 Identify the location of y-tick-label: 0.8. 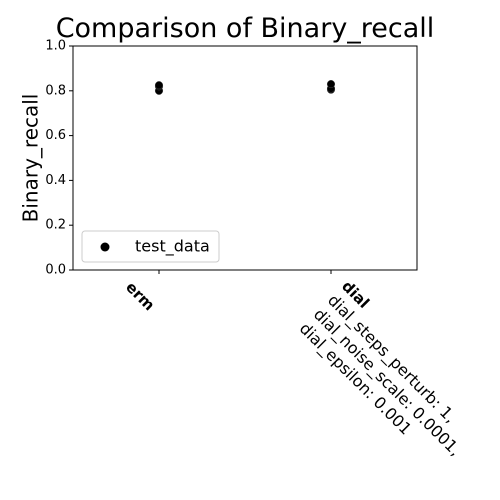
(55, 90).